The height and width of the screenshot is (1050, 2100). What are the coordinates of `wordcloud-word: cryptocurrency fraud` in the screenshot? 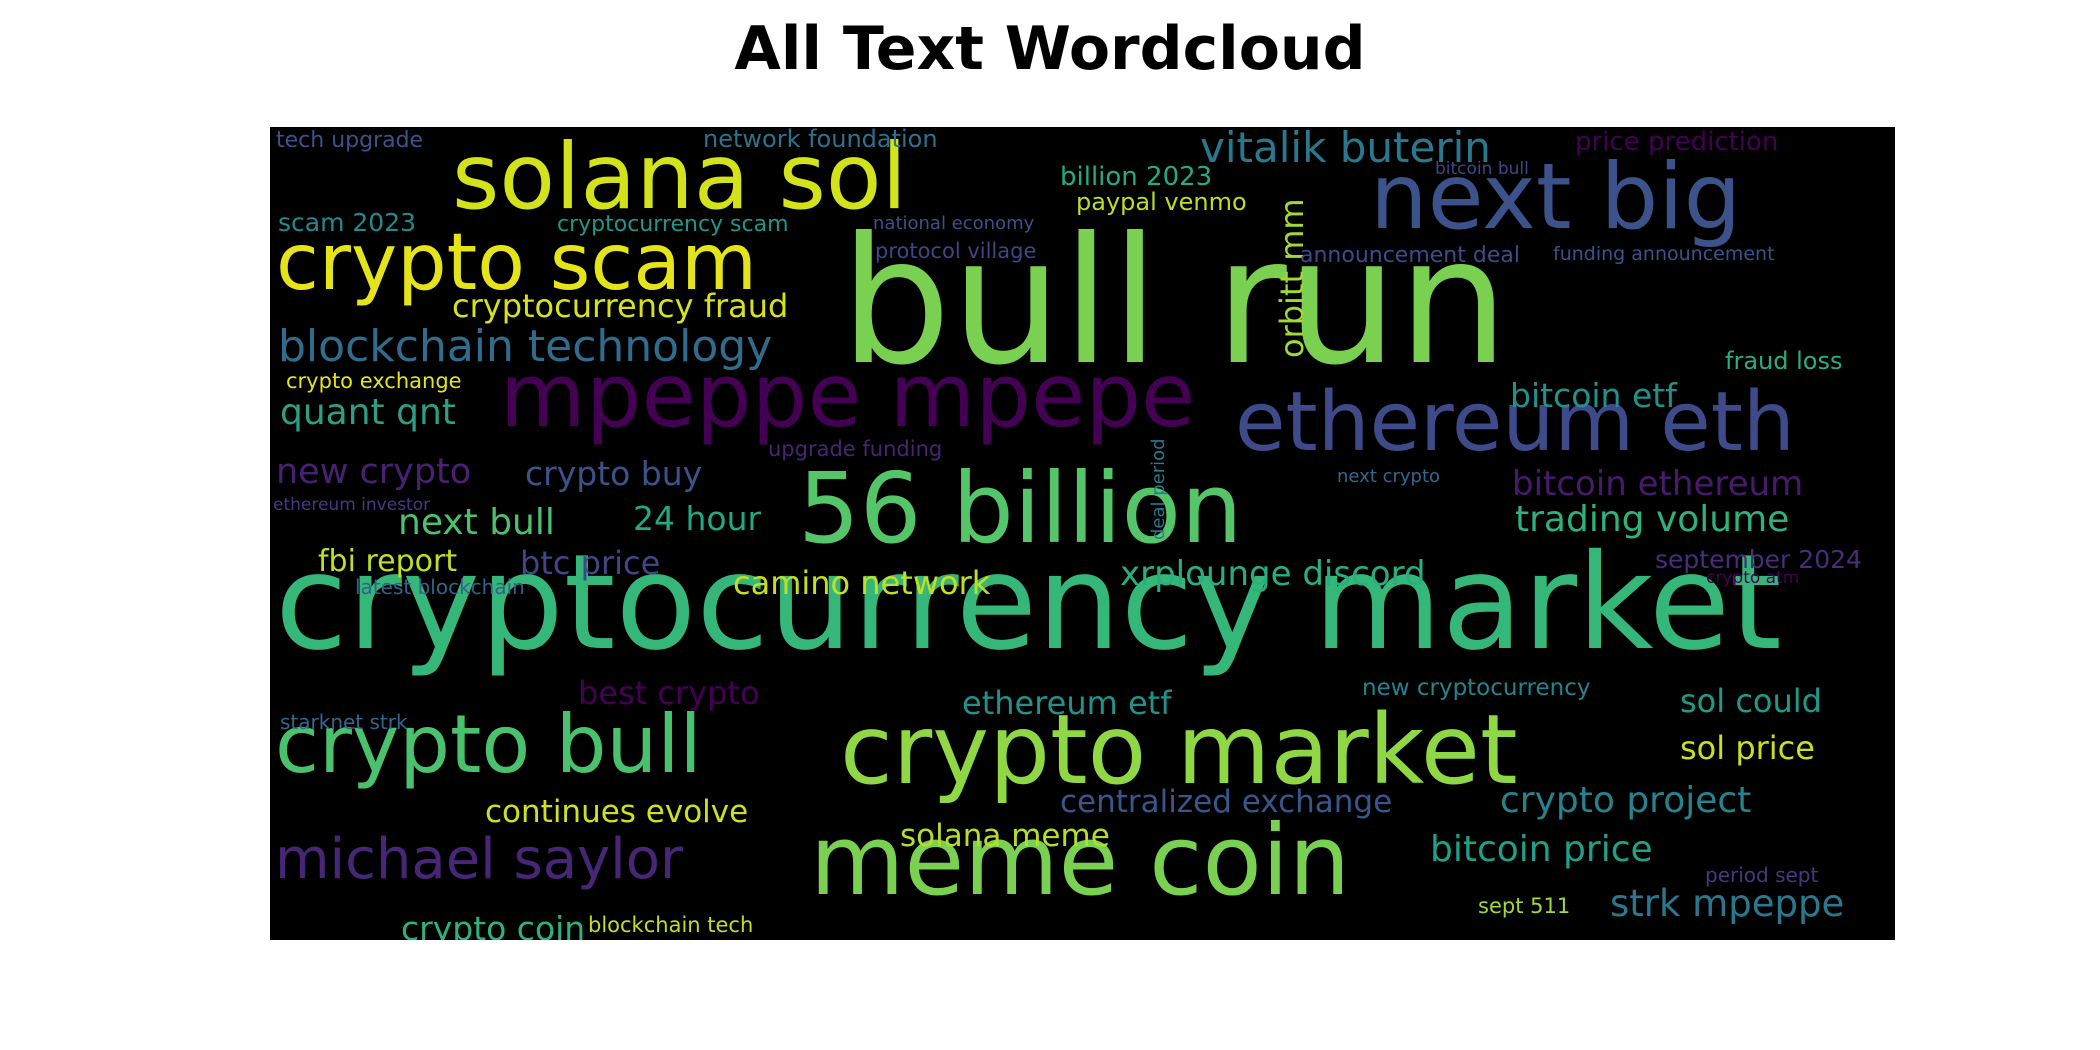 It's located at (620, 306).